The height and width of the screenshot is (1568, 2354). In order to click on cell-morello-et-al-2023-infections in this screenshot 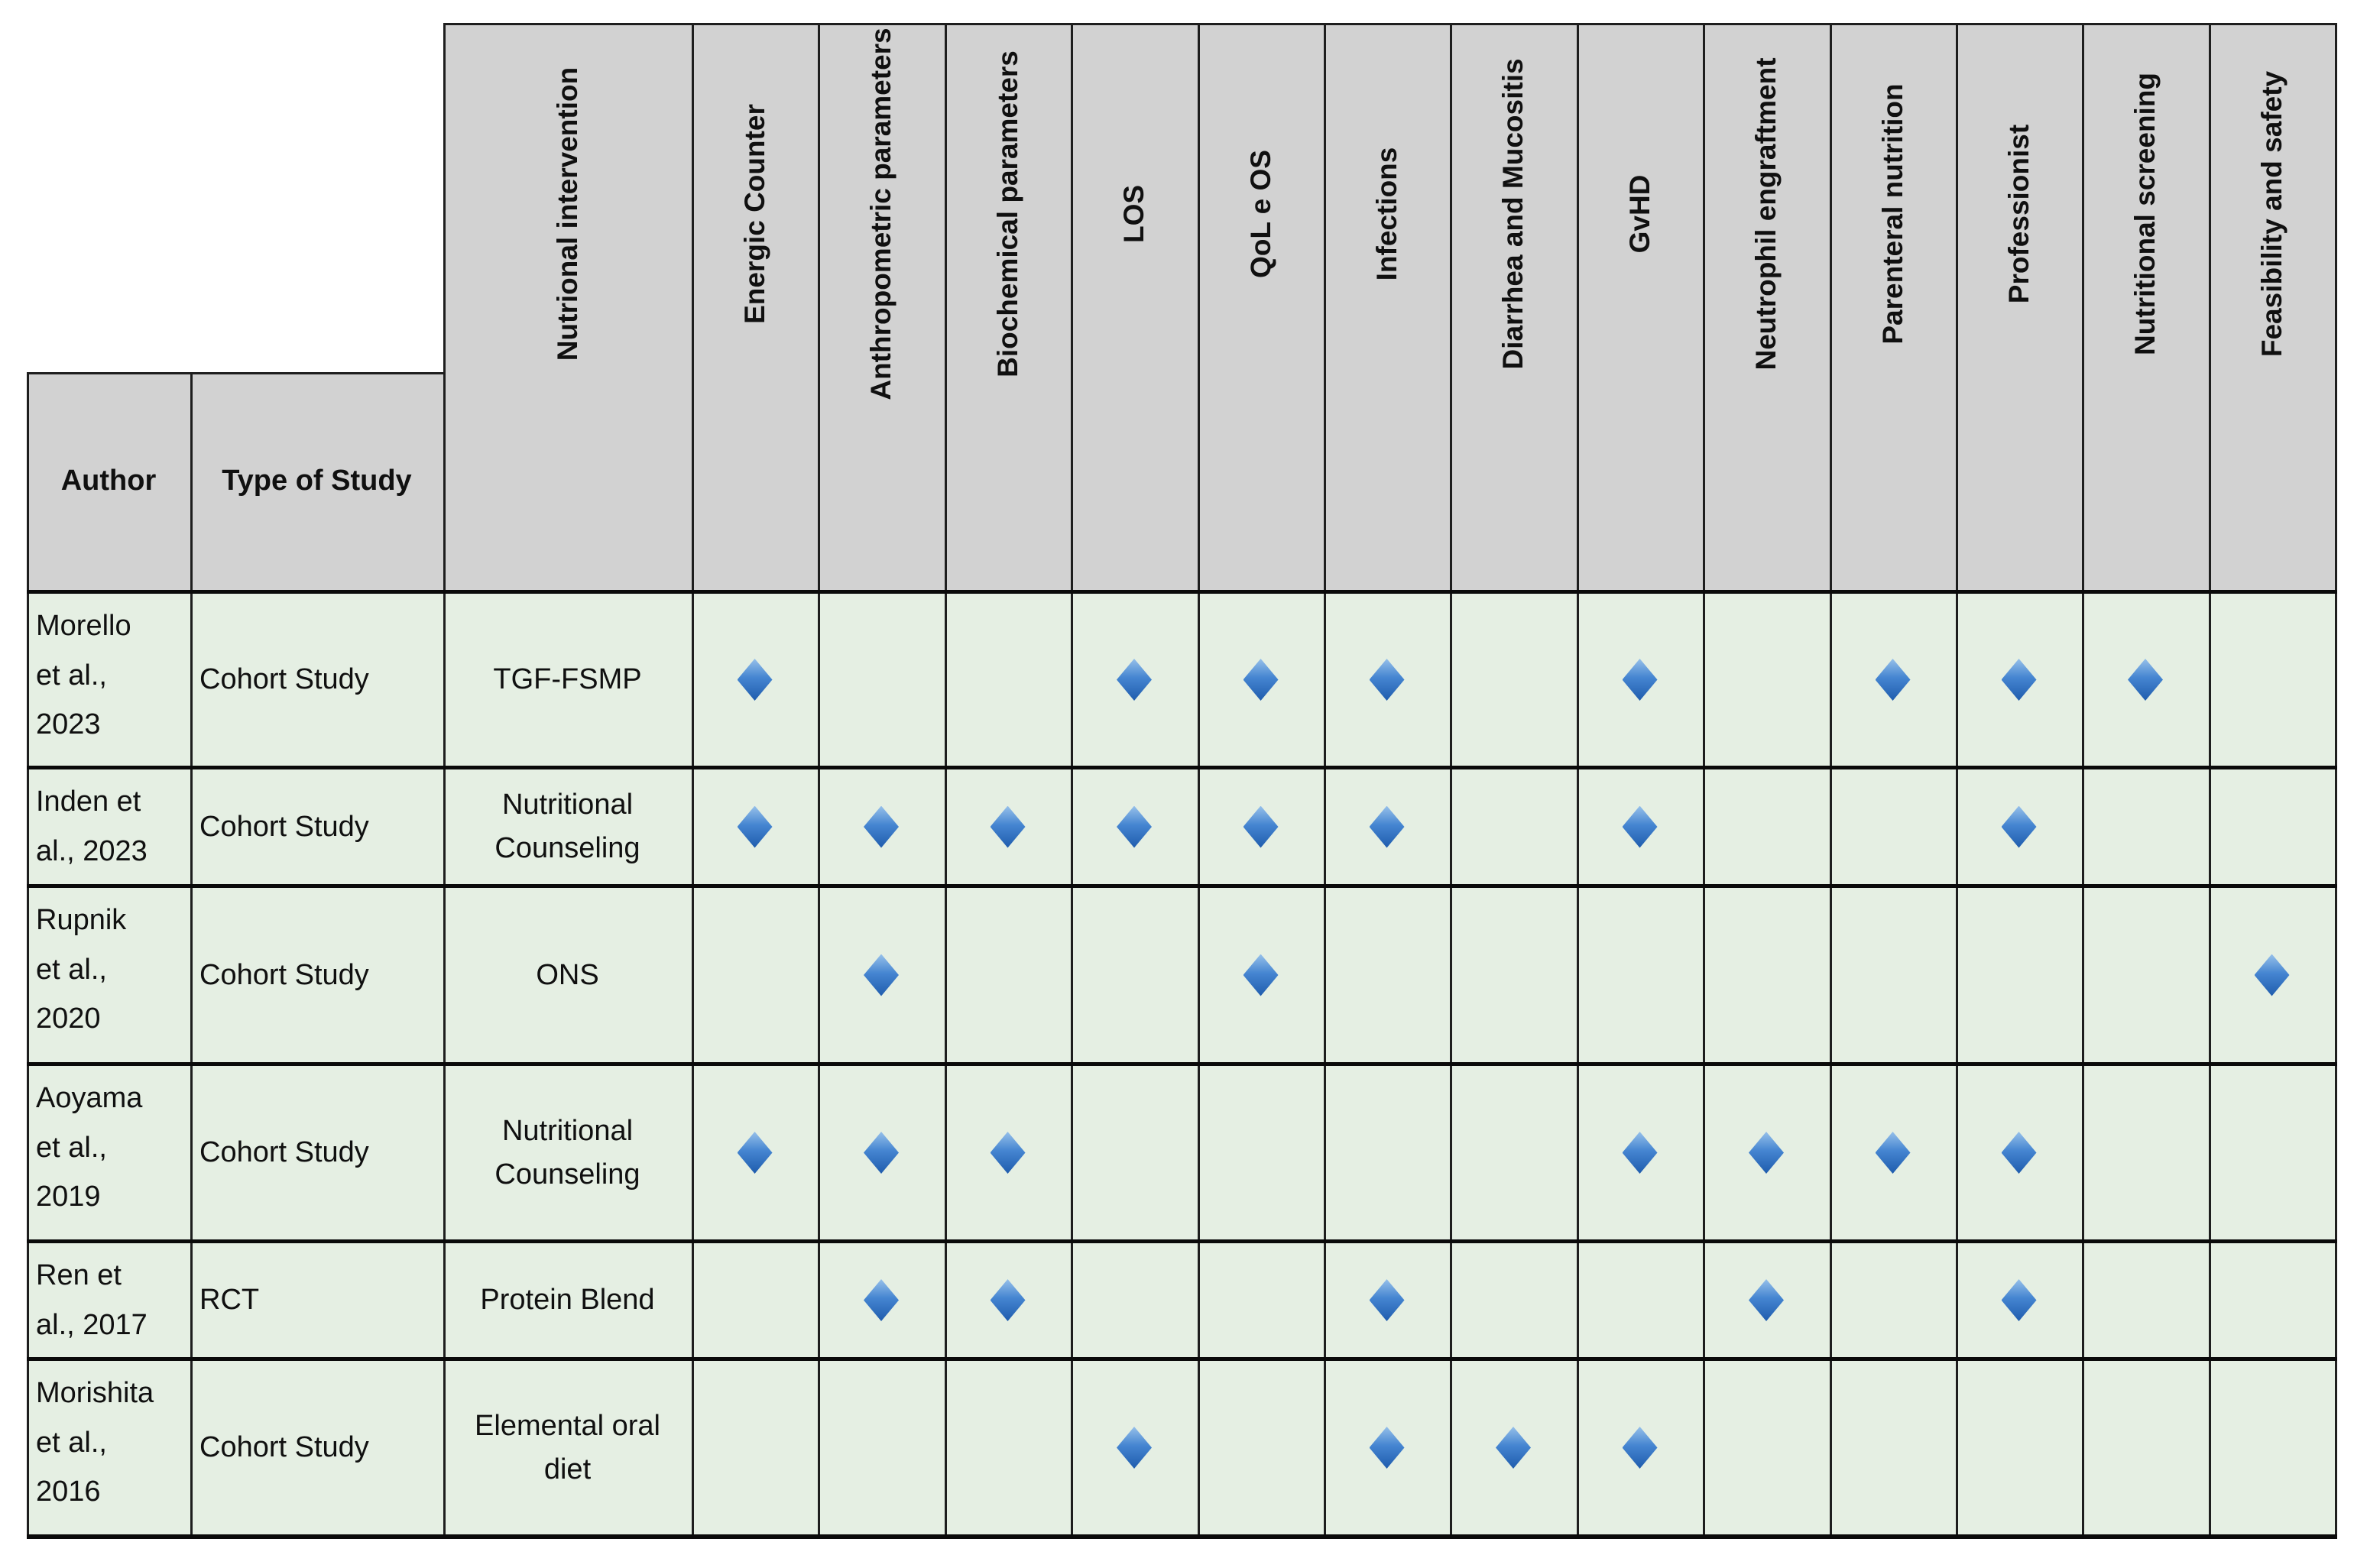, I will do `click(1387, 680)`.